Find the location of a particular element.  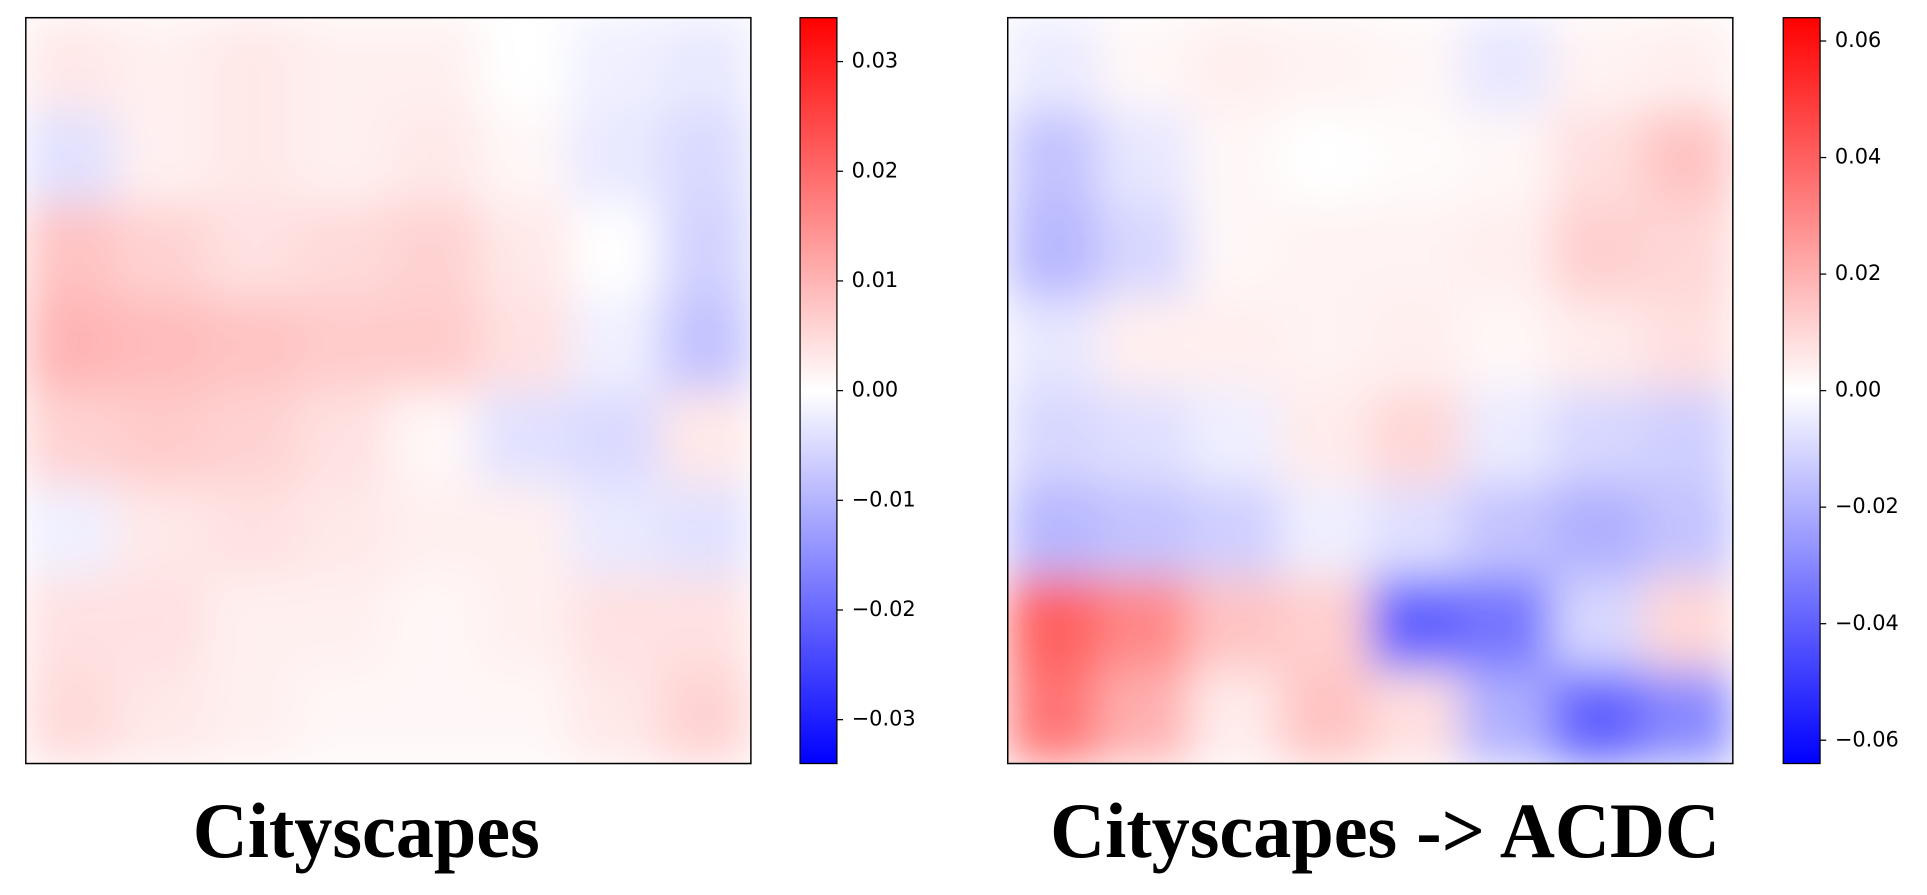

colorbar-tick-label: 0.02 is located at coordinates (1858, 272).